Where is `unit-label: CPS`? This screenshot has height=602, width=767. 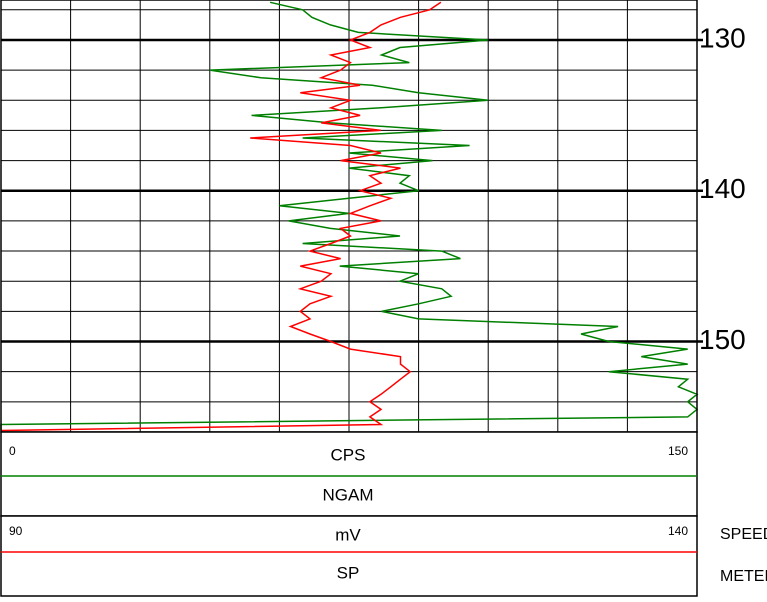
unit-label: CPS is located at coordinates (348, 454).